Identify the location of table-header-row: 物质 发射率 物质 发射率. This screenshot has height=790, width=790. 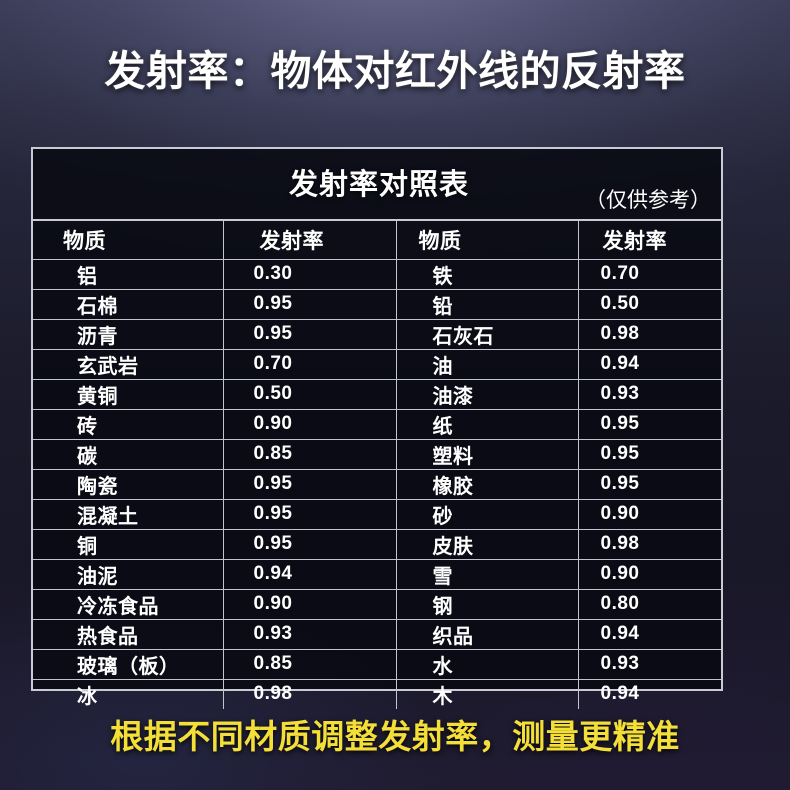
(377, 240).